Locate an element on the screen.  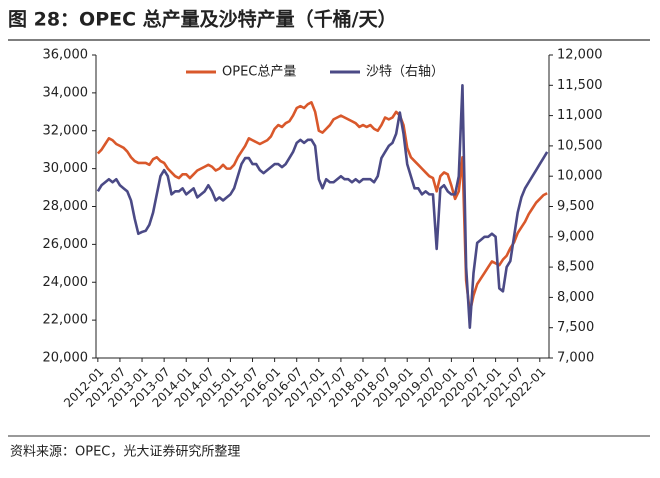
y-tick-label: 20,000 is located at coordinates (66, 358).